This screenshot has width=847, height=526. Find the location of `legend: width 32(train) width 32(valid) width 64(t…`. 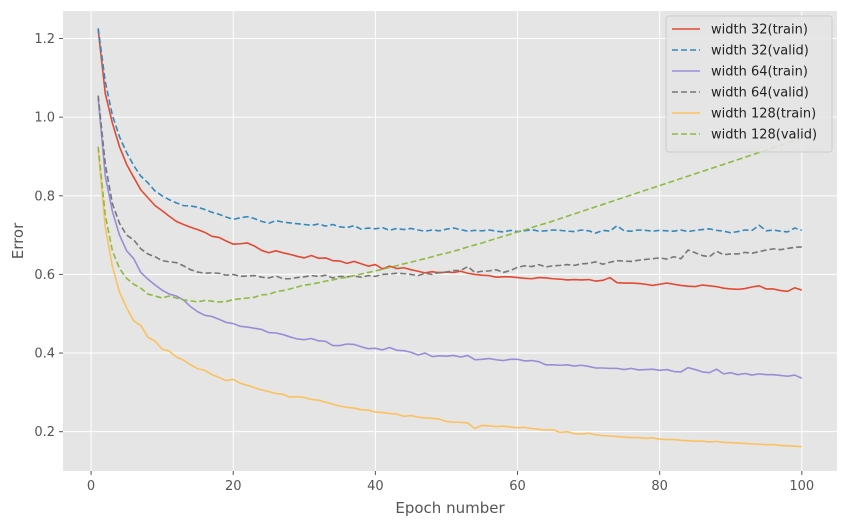

legend: width 32(train) width 32(valid) width 64(t… is located at coordinates (749, 84).